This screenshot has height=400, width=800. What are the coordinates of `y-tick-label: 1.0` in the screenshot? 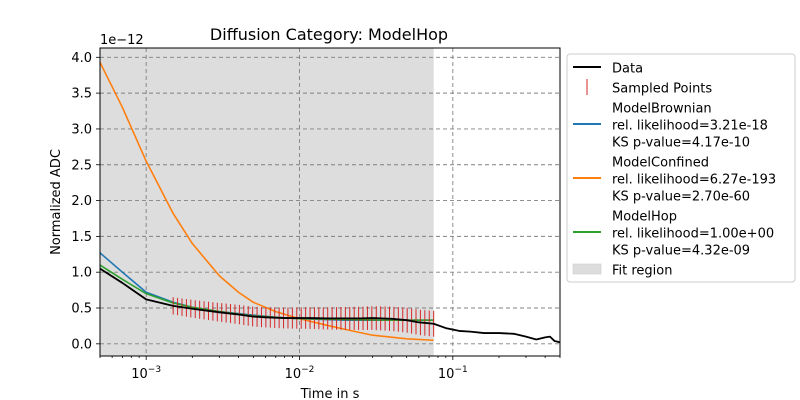 It's located at (81, 273).